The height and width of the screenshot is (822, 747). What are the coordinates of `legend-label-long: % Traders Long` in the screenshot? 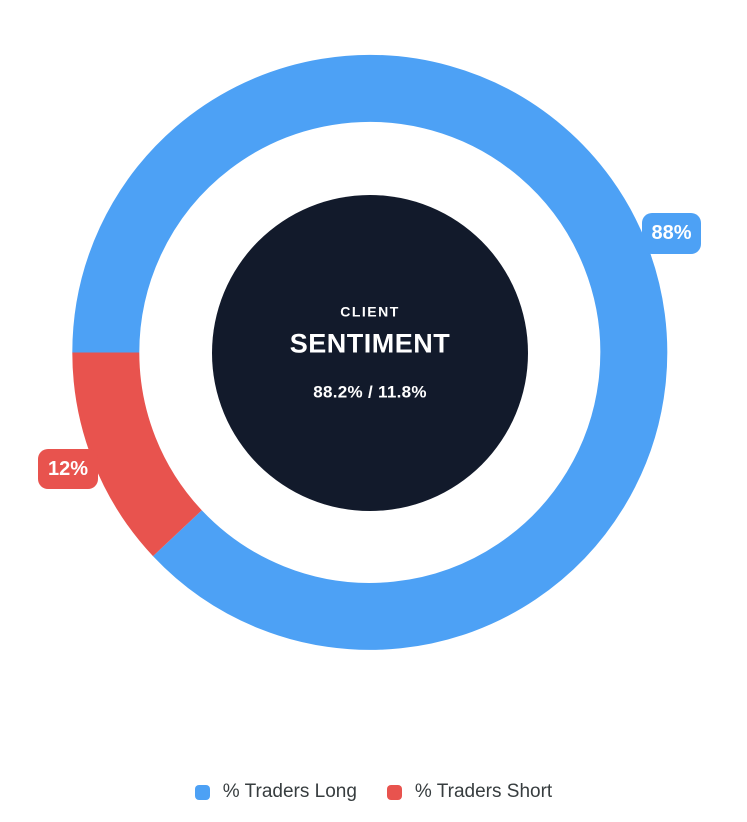 It's located at (289, 791).